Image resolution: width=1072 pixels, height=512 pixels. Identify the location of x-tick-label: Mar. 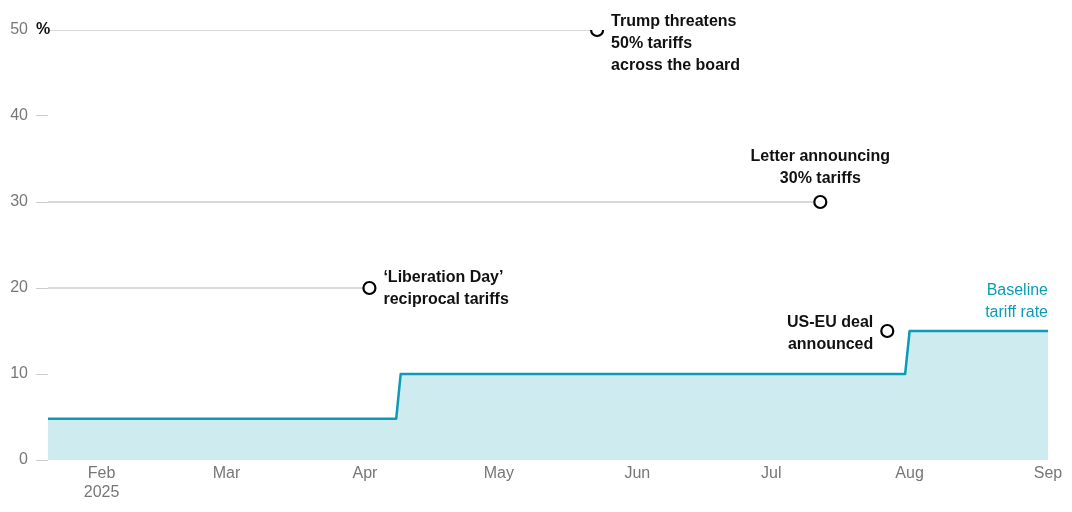
(227, 473).